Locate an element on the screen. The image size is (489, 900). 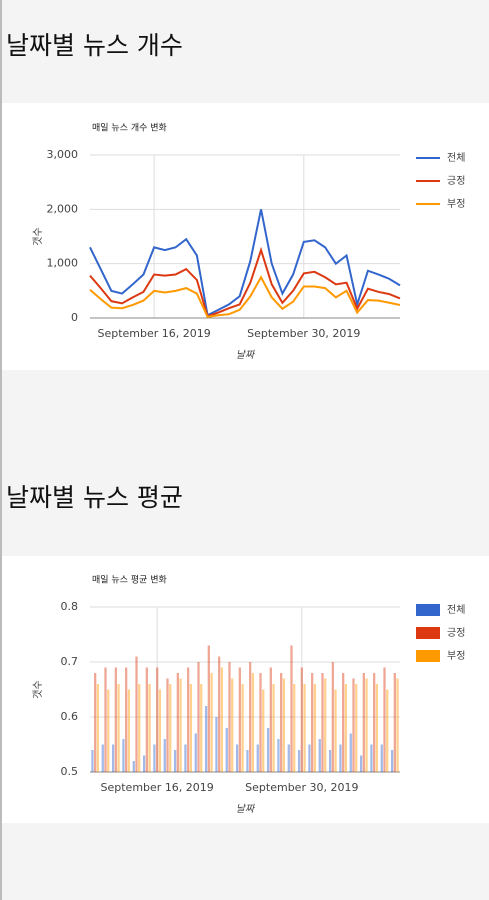
section-heading: 날짜별 뉴스 개수 is located at coordinates (94, 45).